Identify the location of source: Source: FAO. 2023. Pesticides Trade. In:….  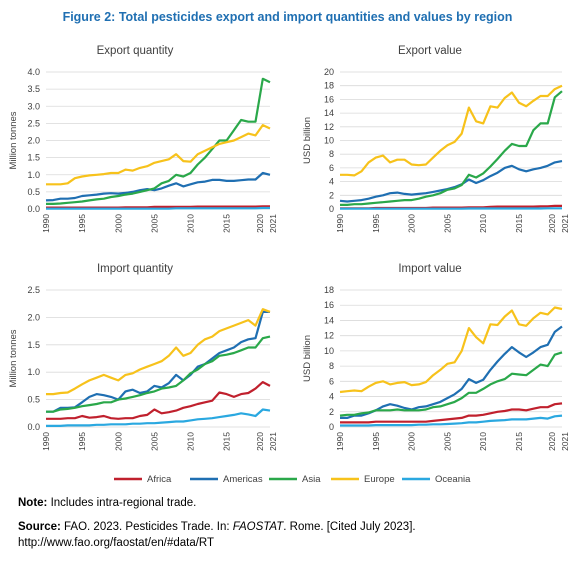
(288, 535).